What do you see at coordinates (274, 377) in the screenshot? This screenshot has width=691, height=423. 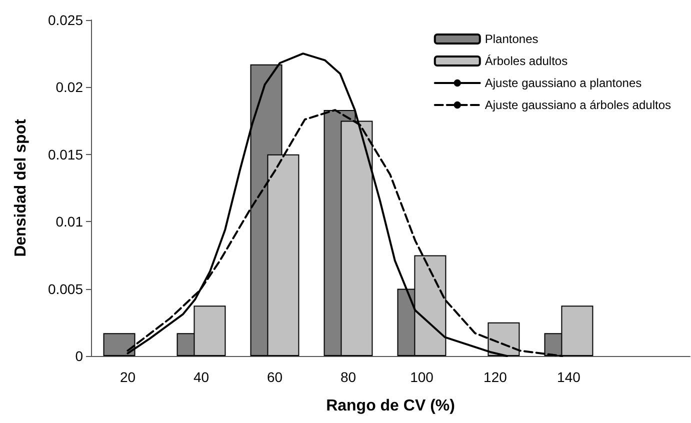 I see `x-tick-label: 60` at bounding box center [274, 377].